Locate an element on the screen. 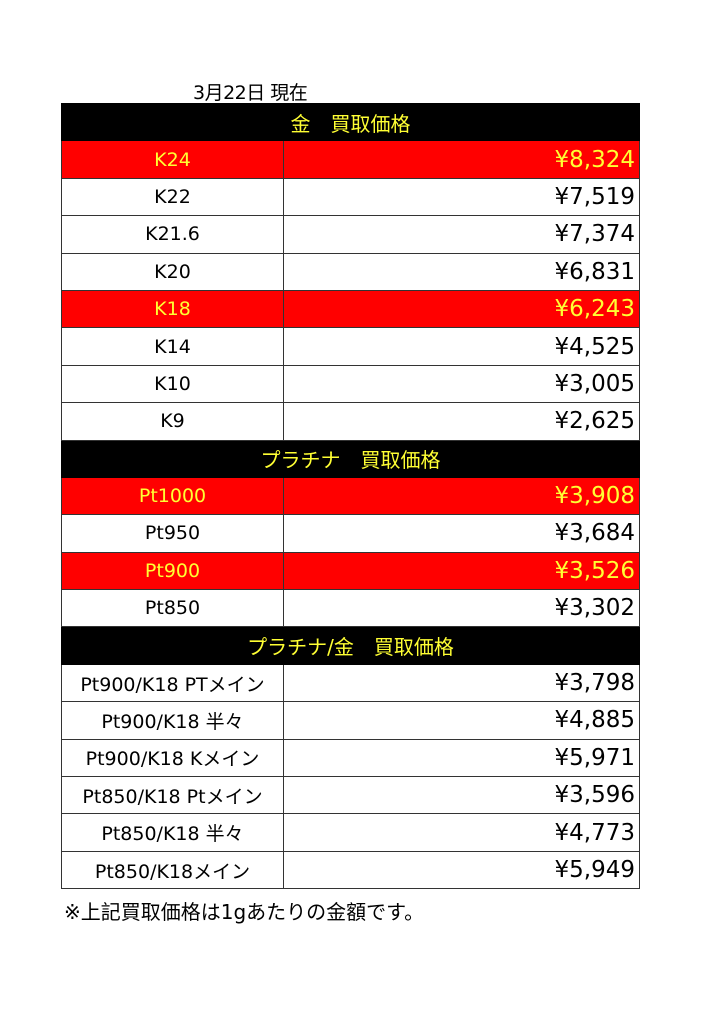 The width and height of the screenshot is (718, 1016). item-name: Pt900 is located at coordinates (172, 571).